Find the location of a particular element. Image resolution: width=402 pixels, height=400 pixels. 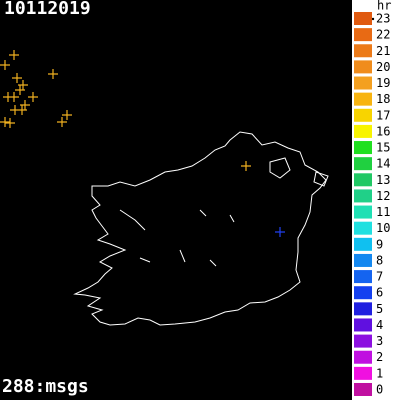

legend-label: 22 is located at coordinates (383, 35).